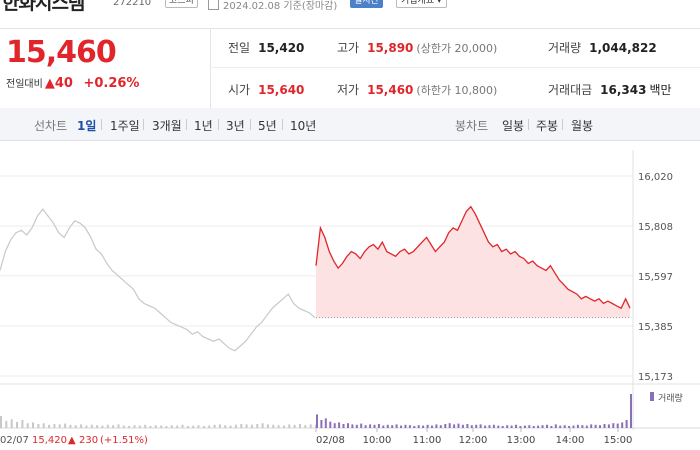  Describe the element at coordinates (623, 90) in the screenshot. I see `amount-value: 16,343` at that location.